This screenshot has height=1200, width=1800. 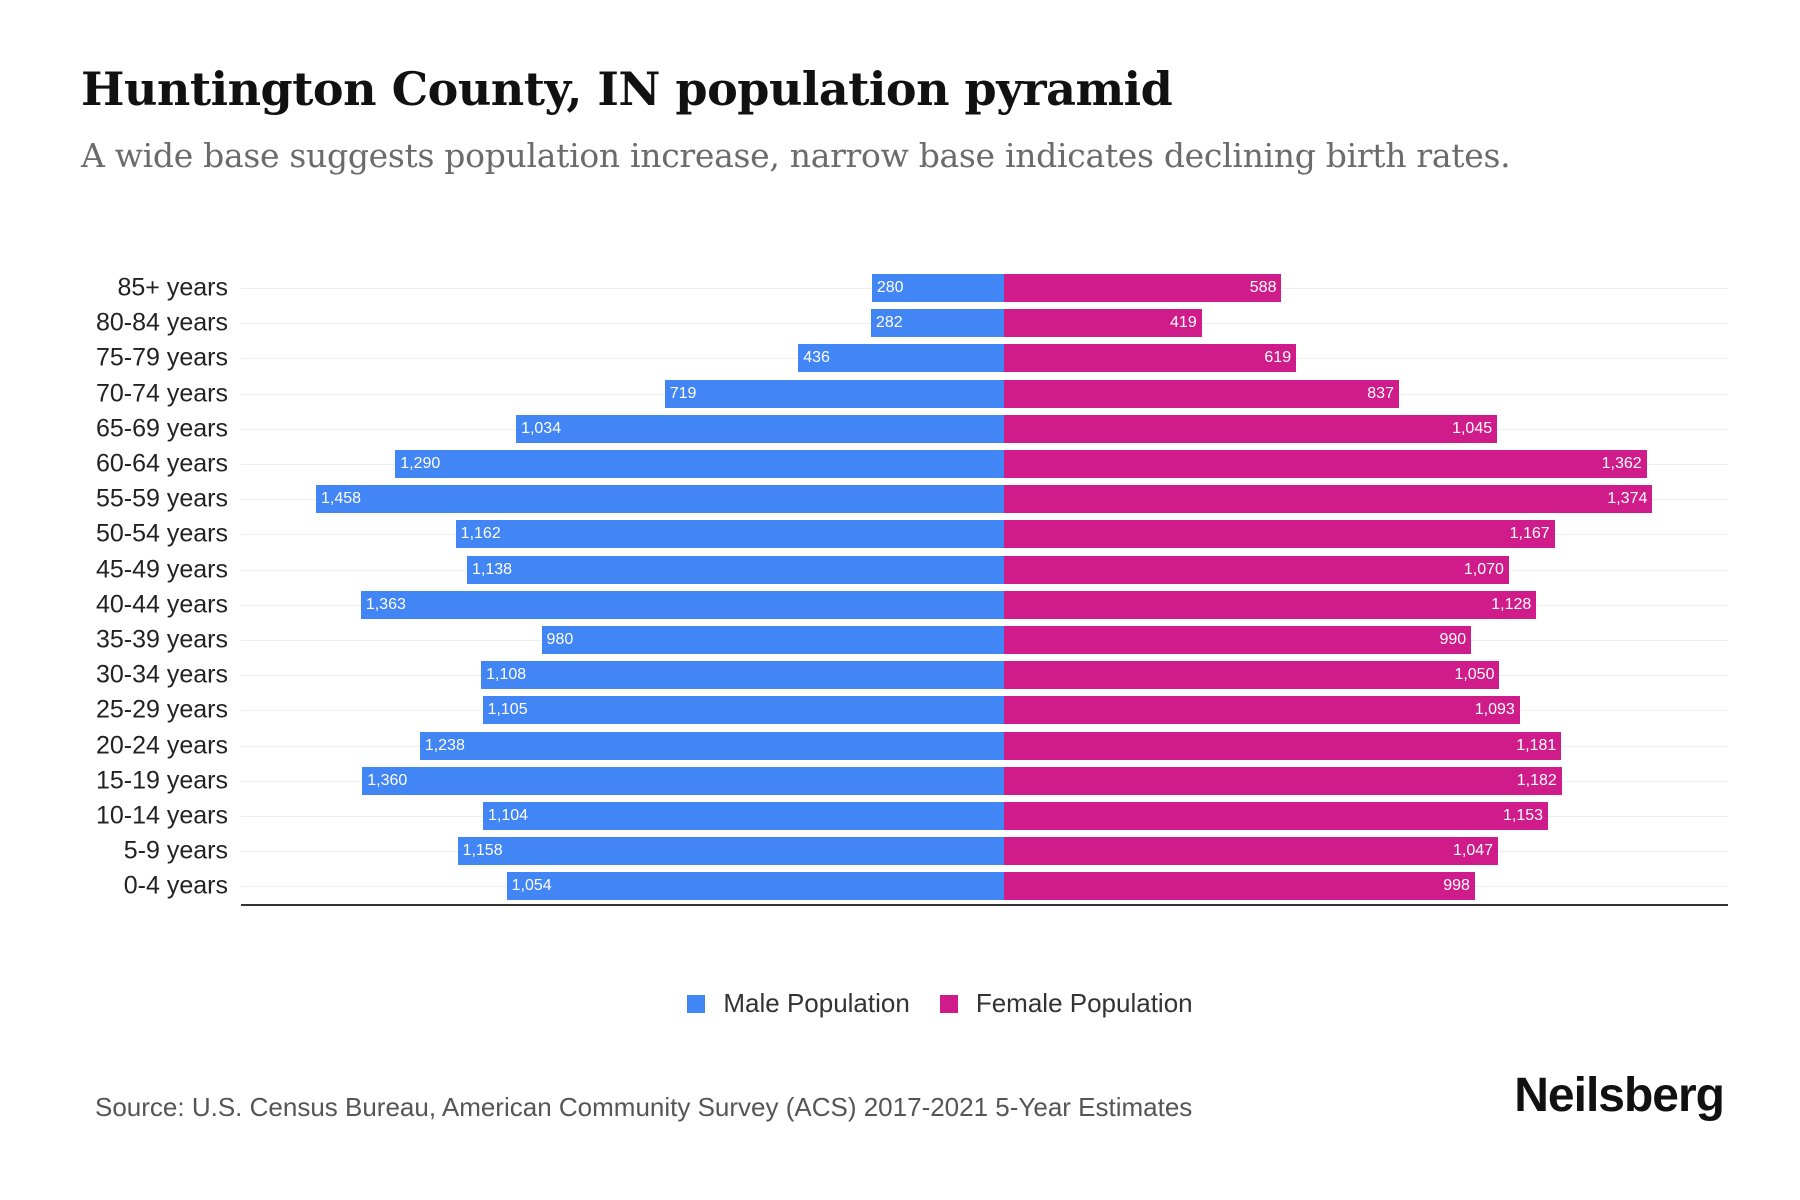 I want to click on category-label: 70-74 years, so click(x=161, y=393).